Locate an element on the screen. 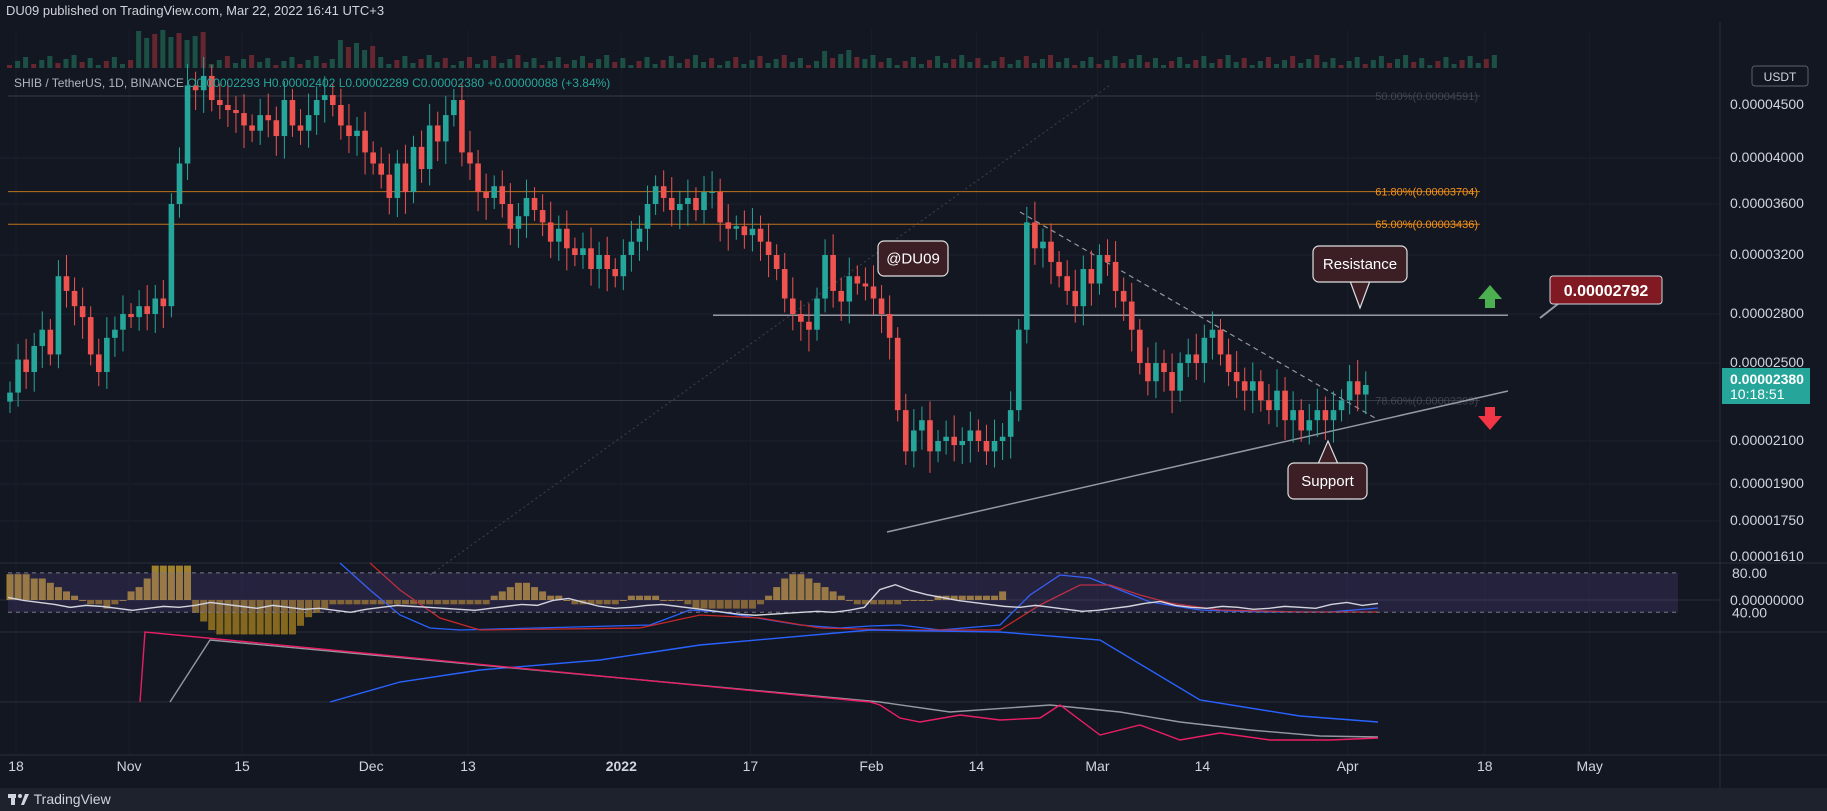  price-tick: 0.00001610 is located at coordinates (1767, 556).